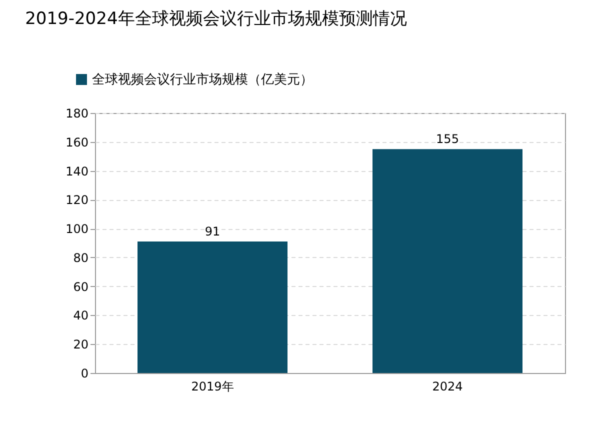  What do you see at coordinates (77, 200) in the screenshot?
I see `y-tick-label: 120` at bounding box center [77, 200].